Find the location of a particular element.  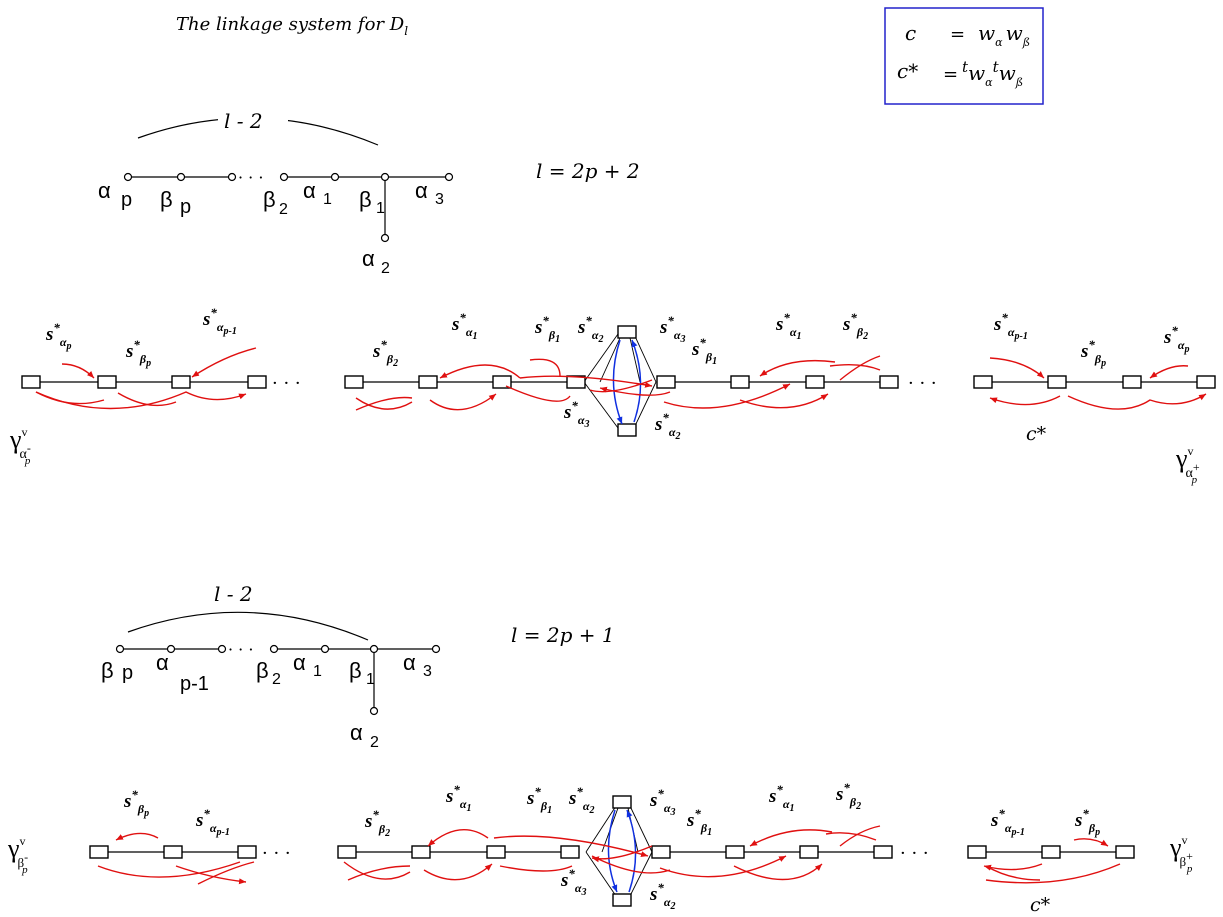

gamma-left-odd: γv β-p is located at coordinates (17, 855).